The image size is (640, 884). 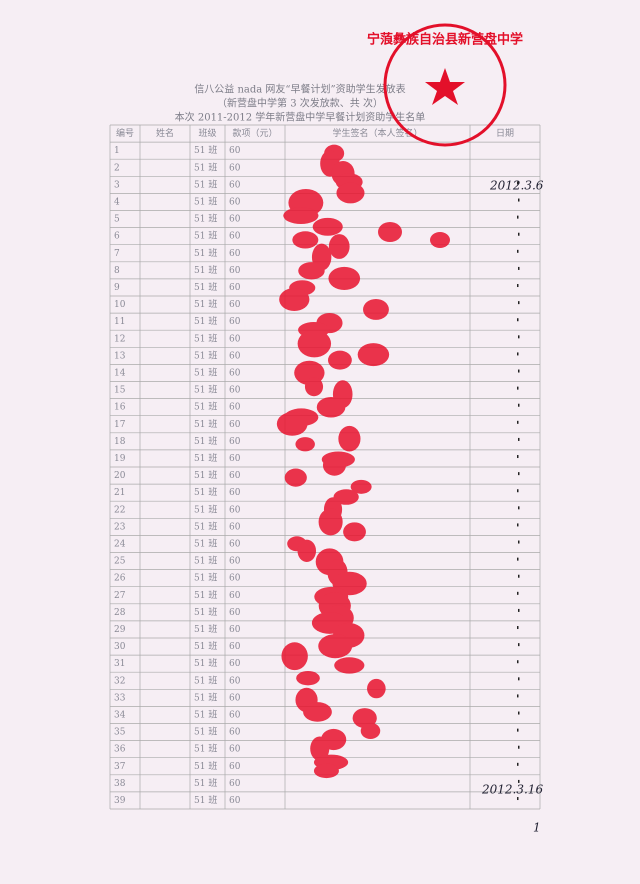 I want to click on cell: 12, so click(x=119, y=339).